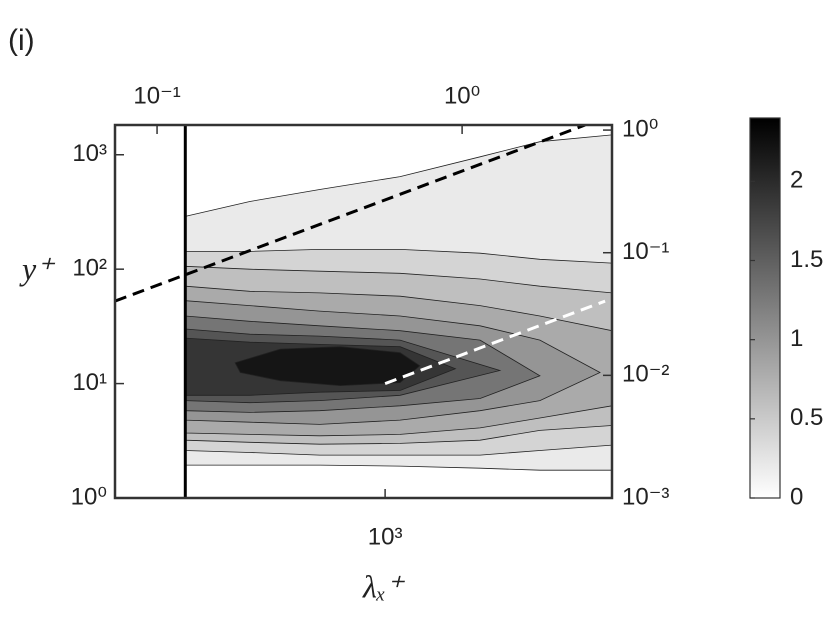 The width and height of the screenshot is (830, 623). I want to click on y-tick-label: 10³, so click(89, 153).